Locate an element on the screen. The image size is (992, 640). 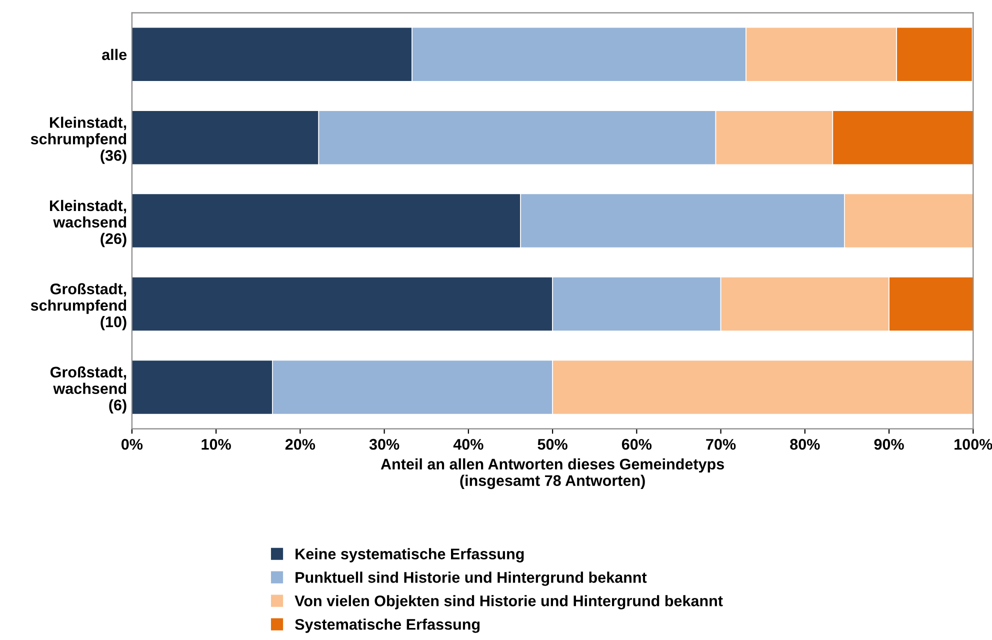
x-tick-label: 80% is located at coordinates (805, 444).